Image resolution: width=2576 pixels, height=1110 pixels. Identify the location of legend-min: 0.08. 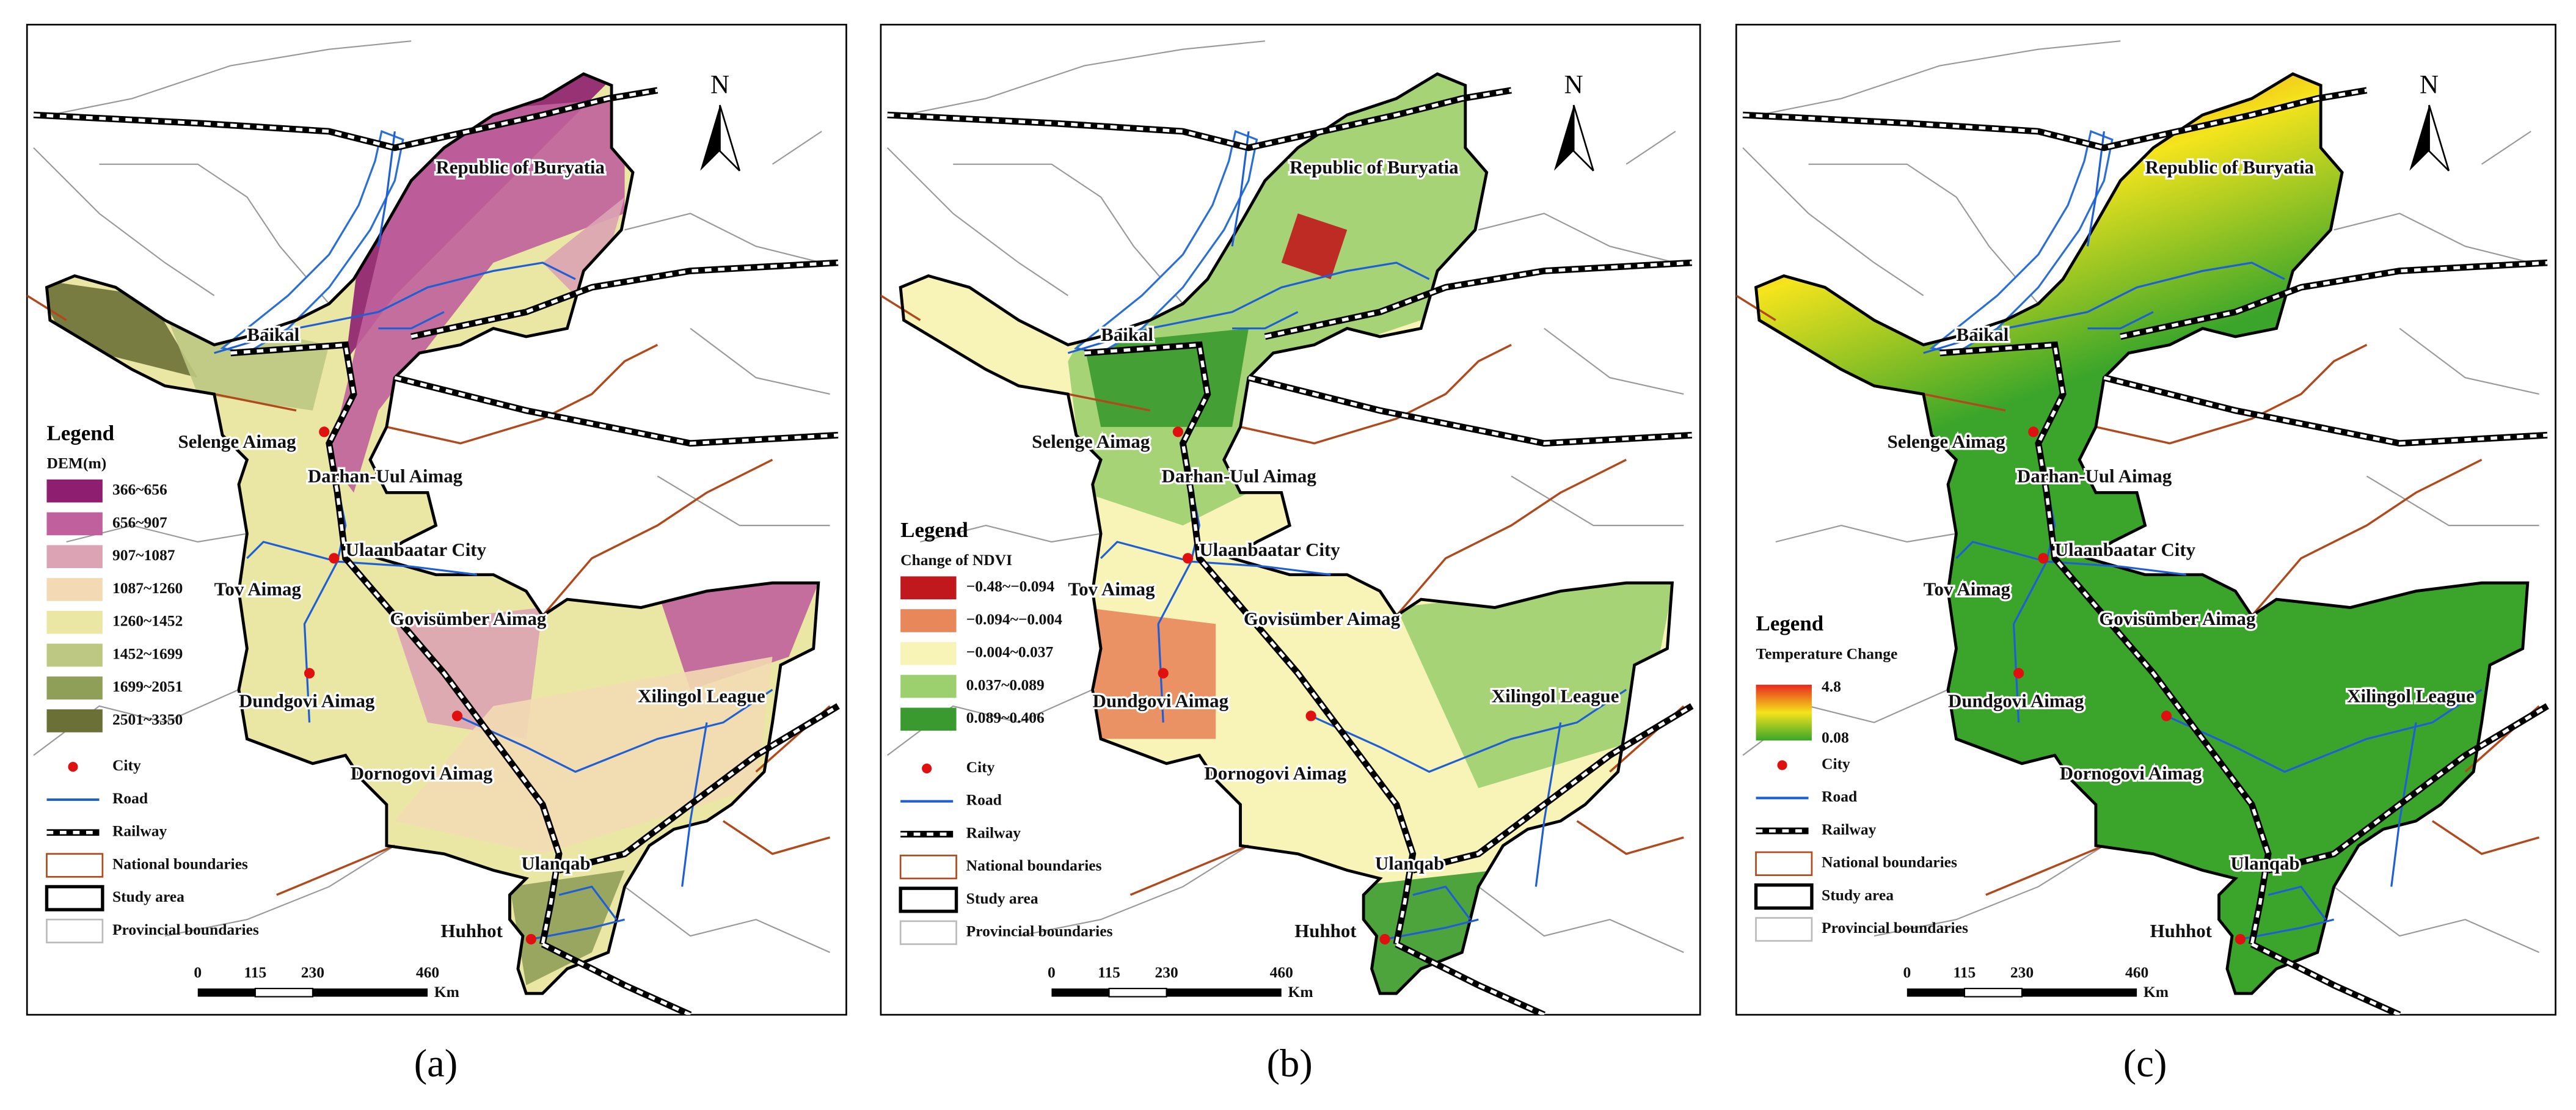
(1835, 737).